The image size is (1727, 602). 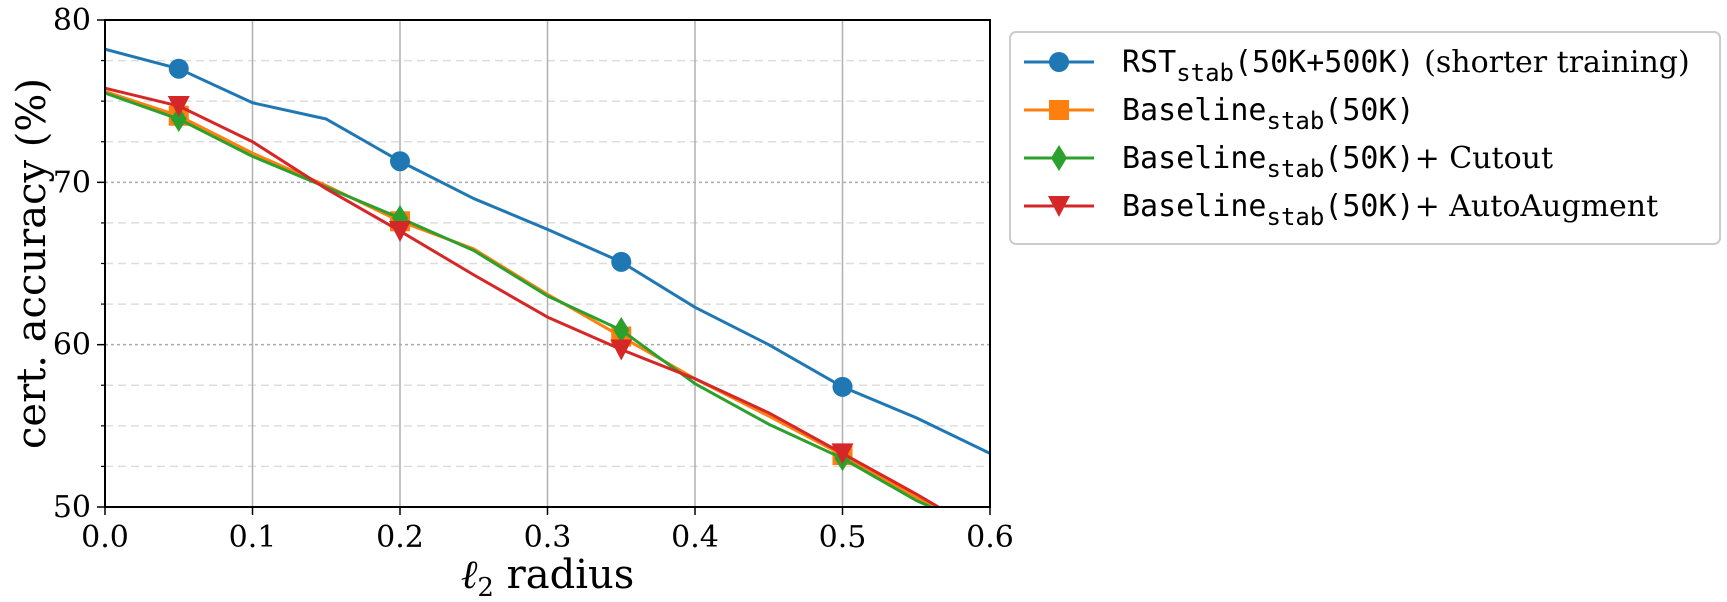 What do you see at coordinates (843, 537) in the screenshot?
I see `x-tick-label: 0.5` at bounding box center [843, 537].